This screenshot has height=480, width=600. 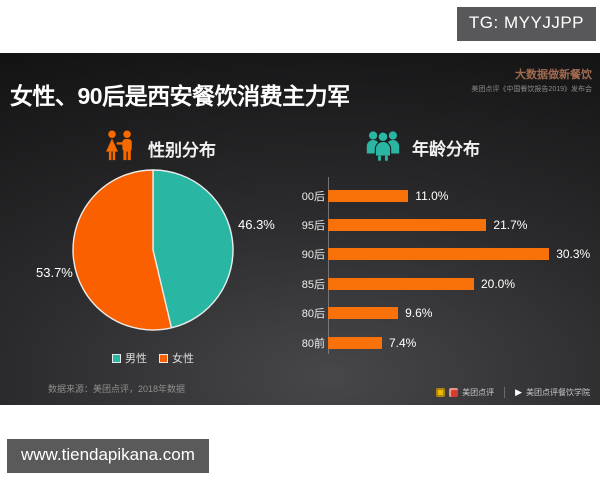 I want to click on pie-label-female: 53.7%, so click(x=54, y=272).